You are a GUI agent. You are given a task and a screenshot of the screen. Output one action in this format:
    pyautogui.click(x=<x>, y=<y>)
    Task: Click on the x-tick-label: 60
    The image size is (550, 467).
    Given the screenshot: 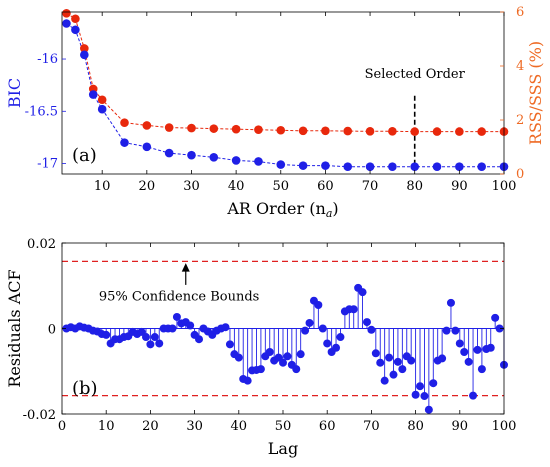 What is the action you would take?
    pyautogui.click(x=325, y=186)
    